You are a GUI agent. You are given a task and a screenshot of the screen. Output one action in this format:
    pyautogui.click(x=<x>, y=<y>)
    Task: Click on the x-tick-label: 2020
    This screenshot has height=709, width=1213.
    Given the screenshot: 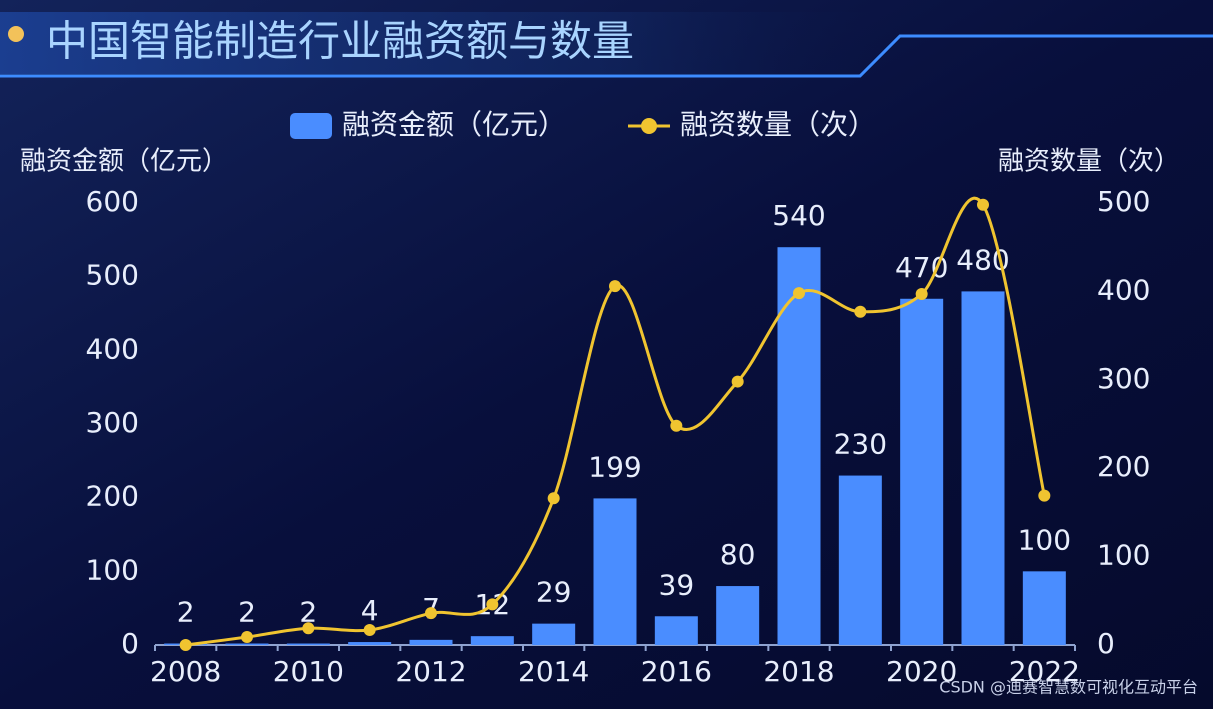 What is the action you would take?
    pyautogui.click(x=921, y=671)
    